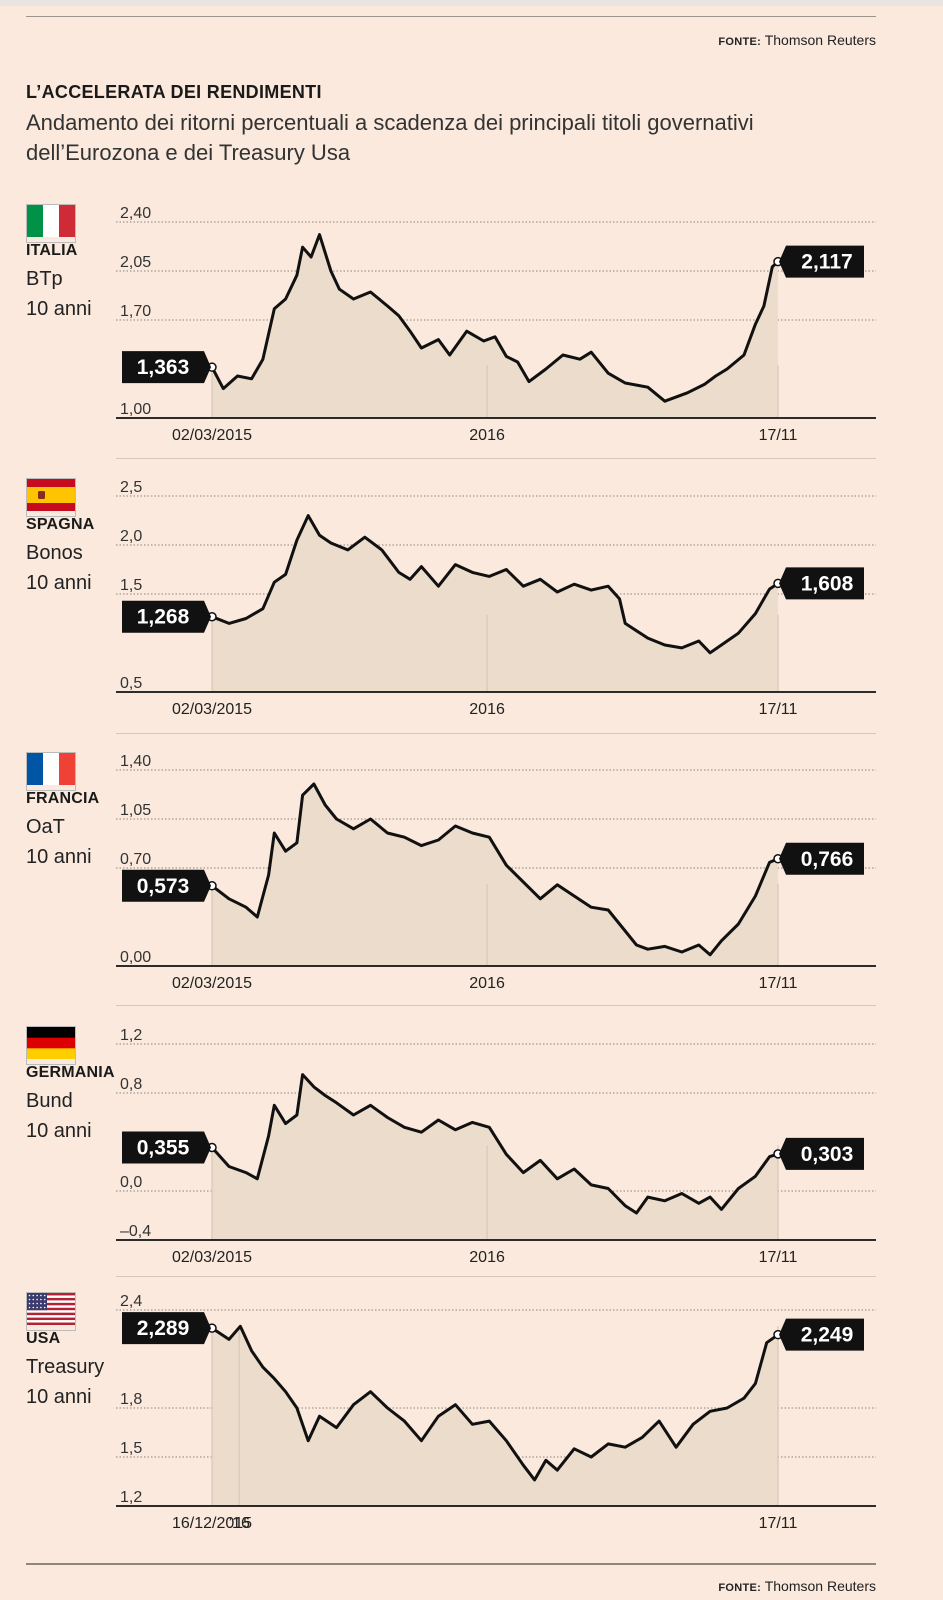 The width and height of the screenshot is (943, 1600). What do you see at coordinates (131, 1399) in the screenshot?
I see `y-tick-label: 1,8` at bounding box center [131, 1399].